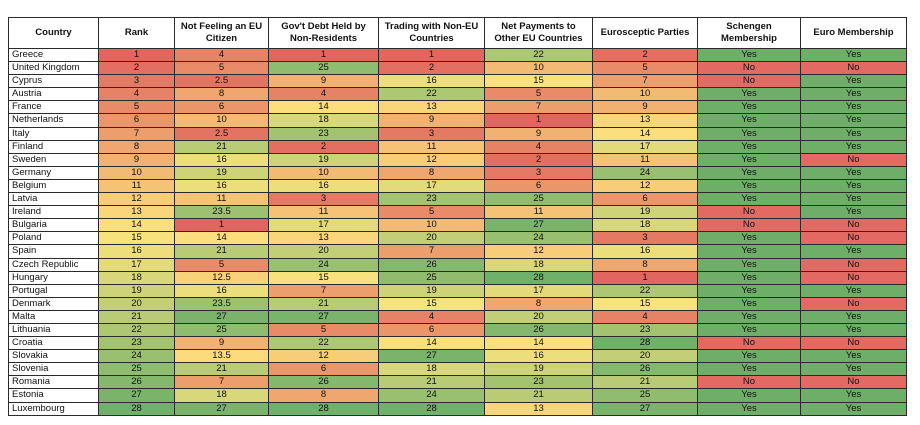 The width and height of the screenshot is (920, 425). I want to click on cell-eurosceptic-parties: 28, so click(645, 343).